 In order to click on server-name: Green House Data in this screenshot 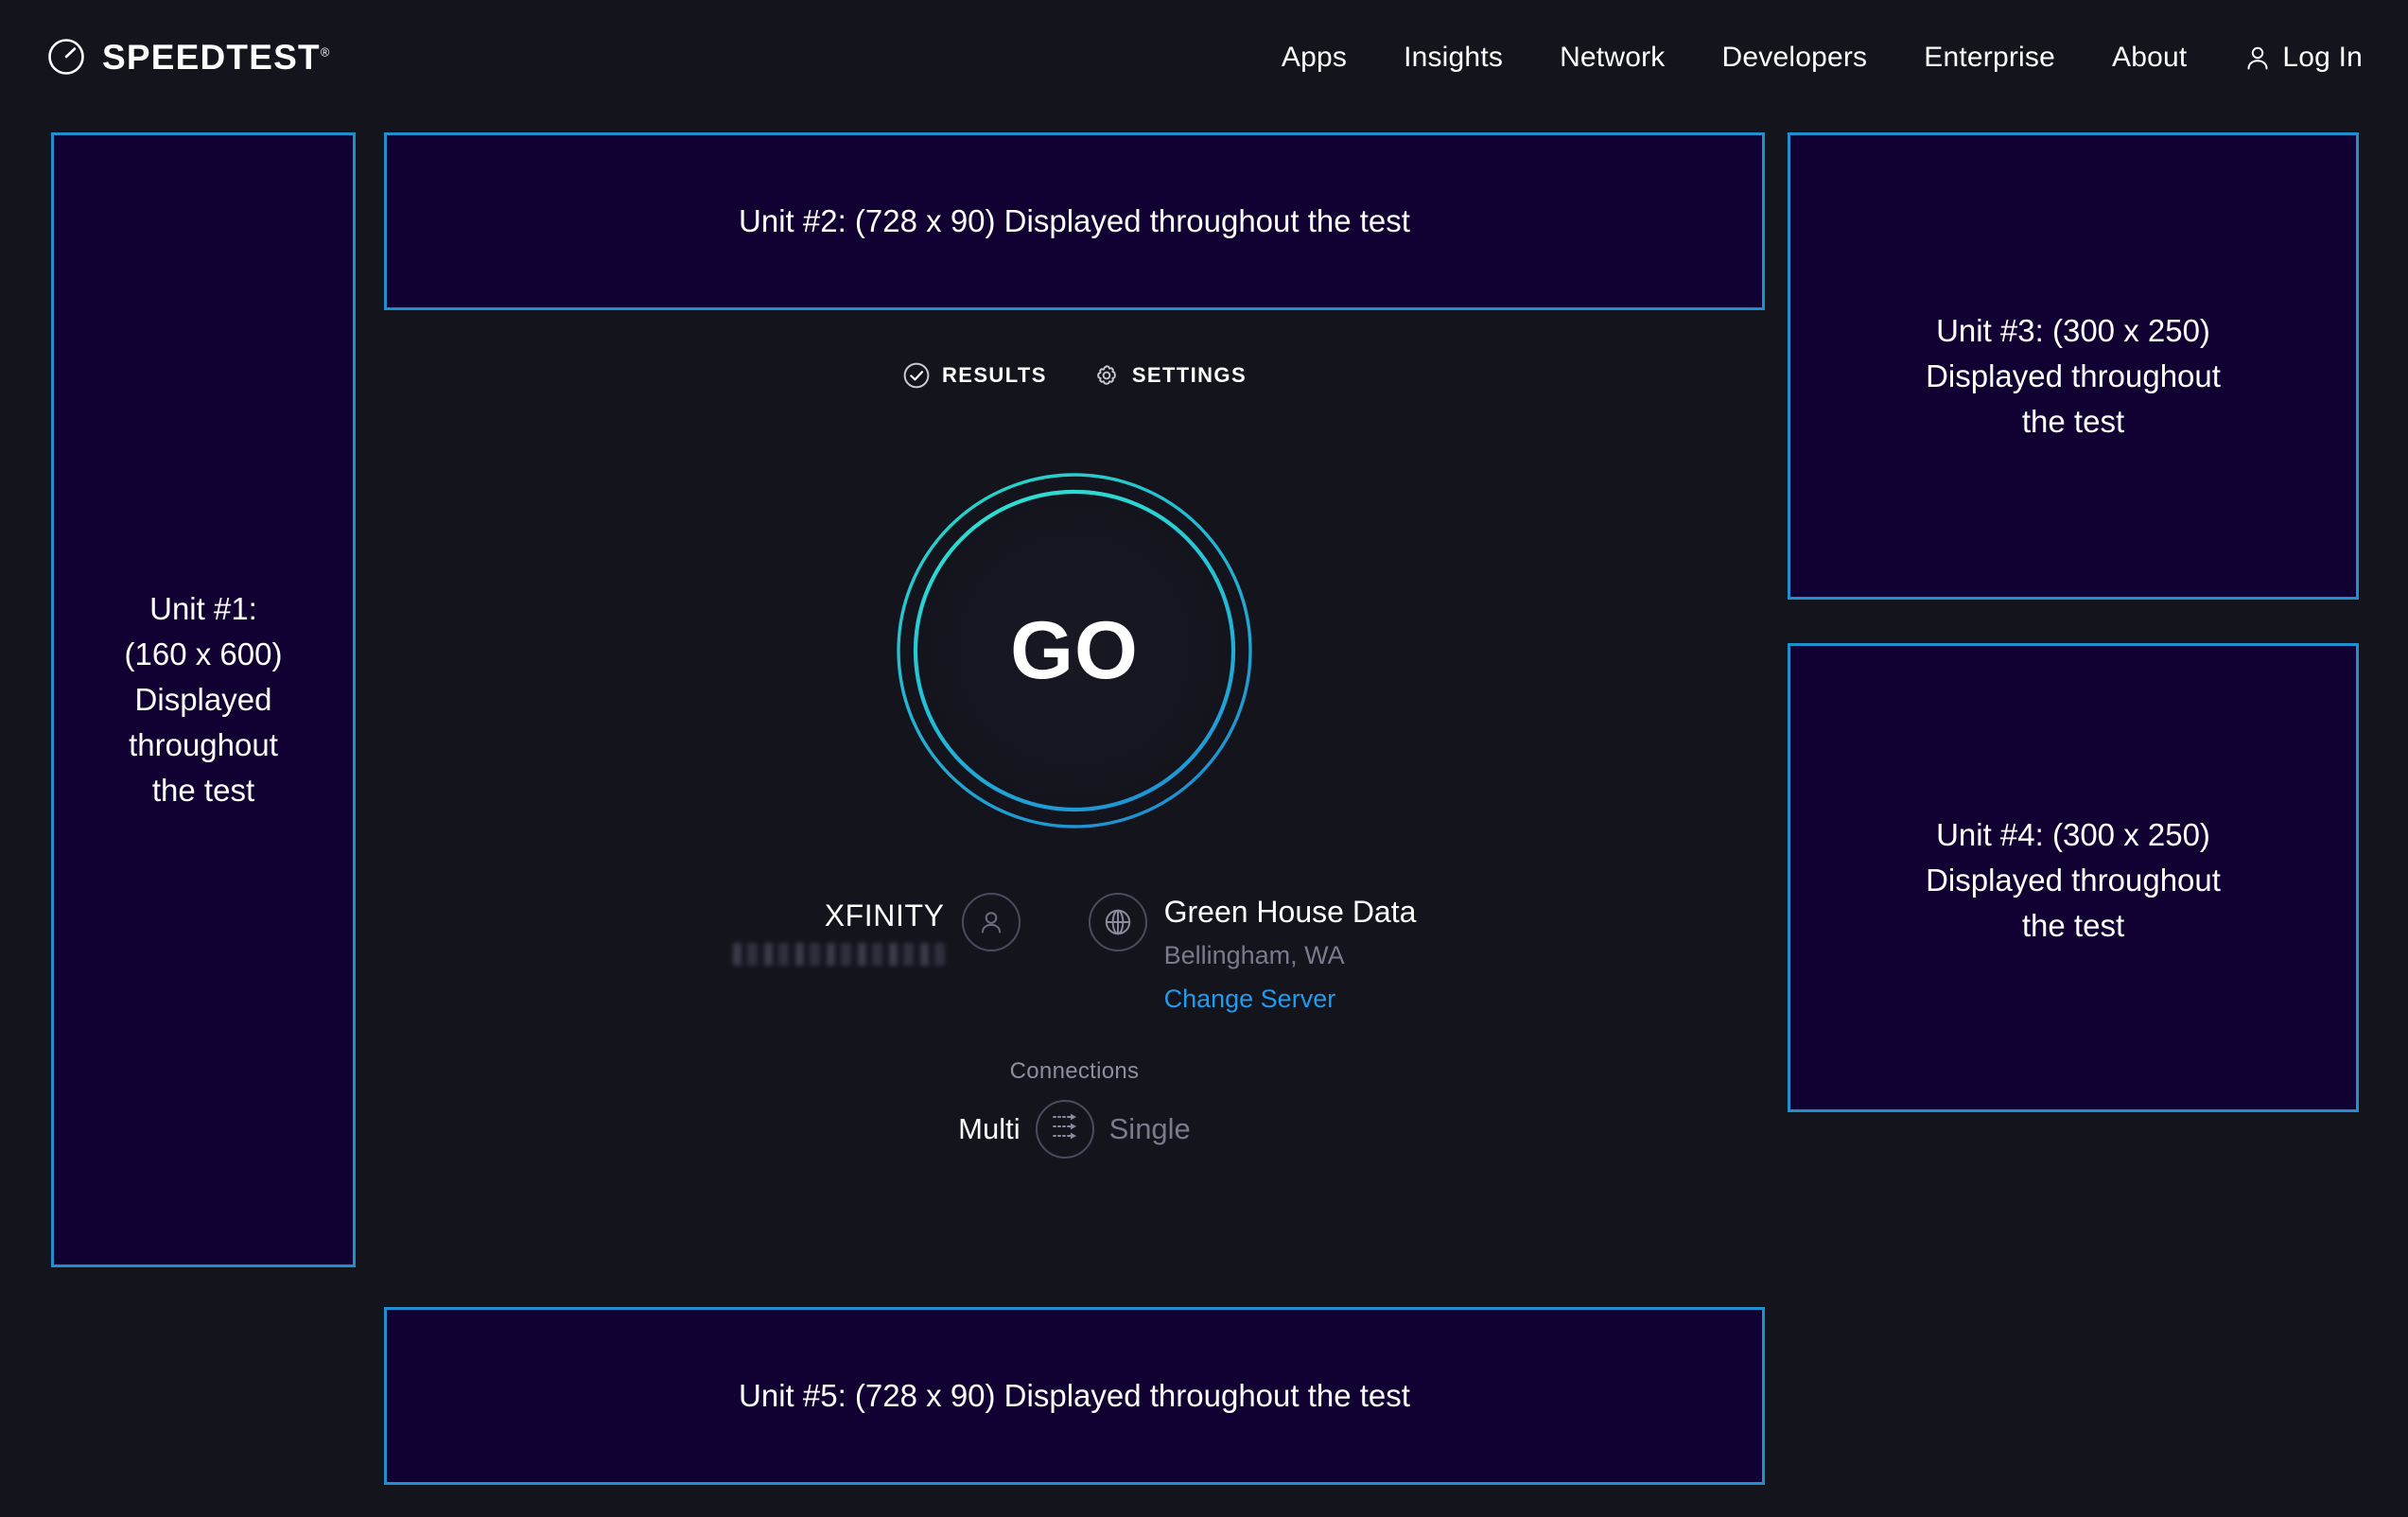, I will do `click(1290, 912)`.